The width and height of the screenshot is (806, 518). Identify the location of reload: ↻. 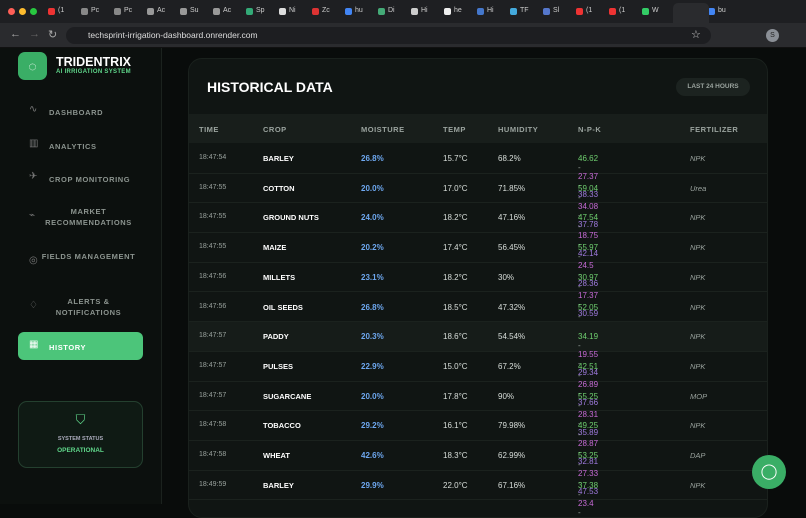
(53, 35).